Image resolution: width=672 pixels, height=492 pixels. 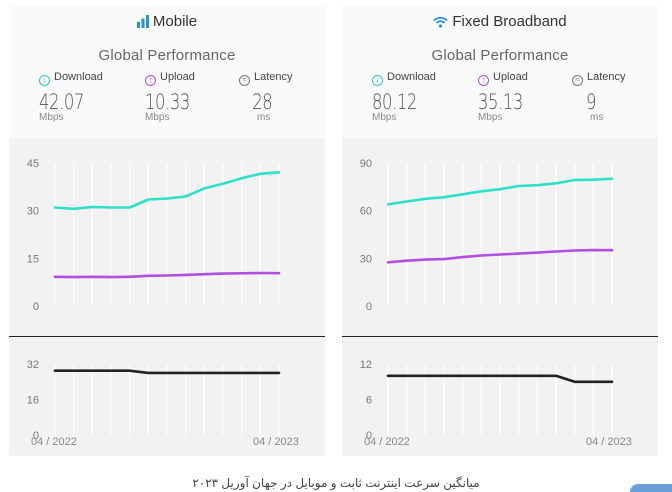 What do you see at coordinates (510, 77) in the screenshot?
I see `metric-label: Upload` at bounding box center [510, 77].